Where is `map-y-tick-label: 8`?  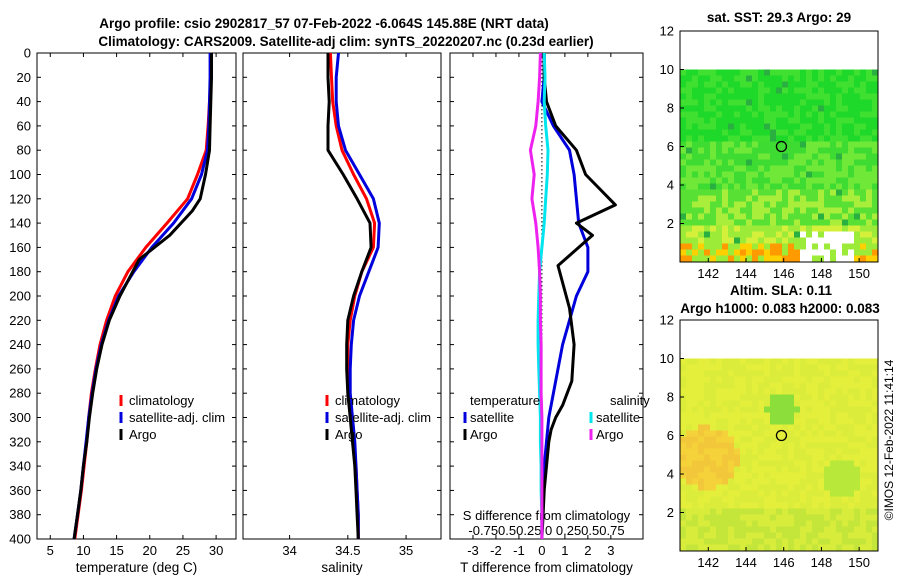
map-y-tick-label: 8 is located at coordinates (670, 397).